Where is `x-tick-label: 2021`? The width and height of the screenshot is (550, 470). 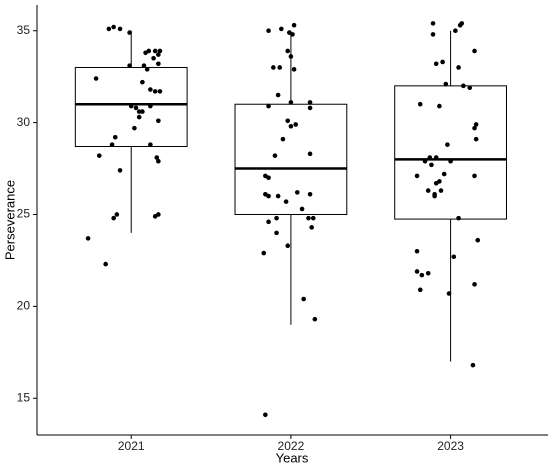
x-tick-label: 2021 is located at coordinates (131, 446).